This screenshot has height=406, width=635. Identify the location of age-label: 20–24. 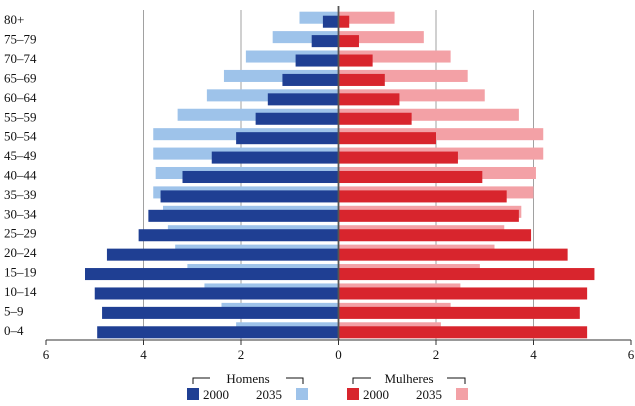
(20, 252).